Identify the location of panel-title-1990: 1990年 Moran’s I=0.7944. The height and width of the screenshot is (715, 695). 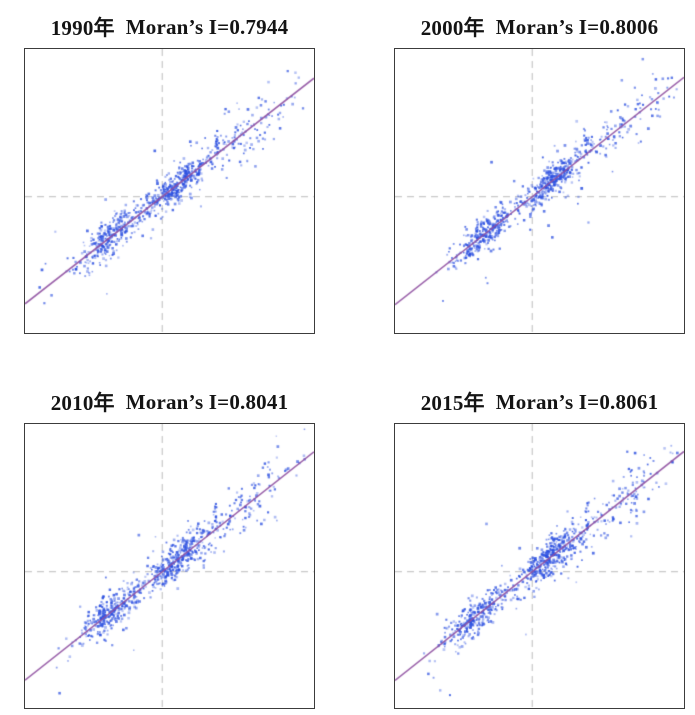
(169, 27).